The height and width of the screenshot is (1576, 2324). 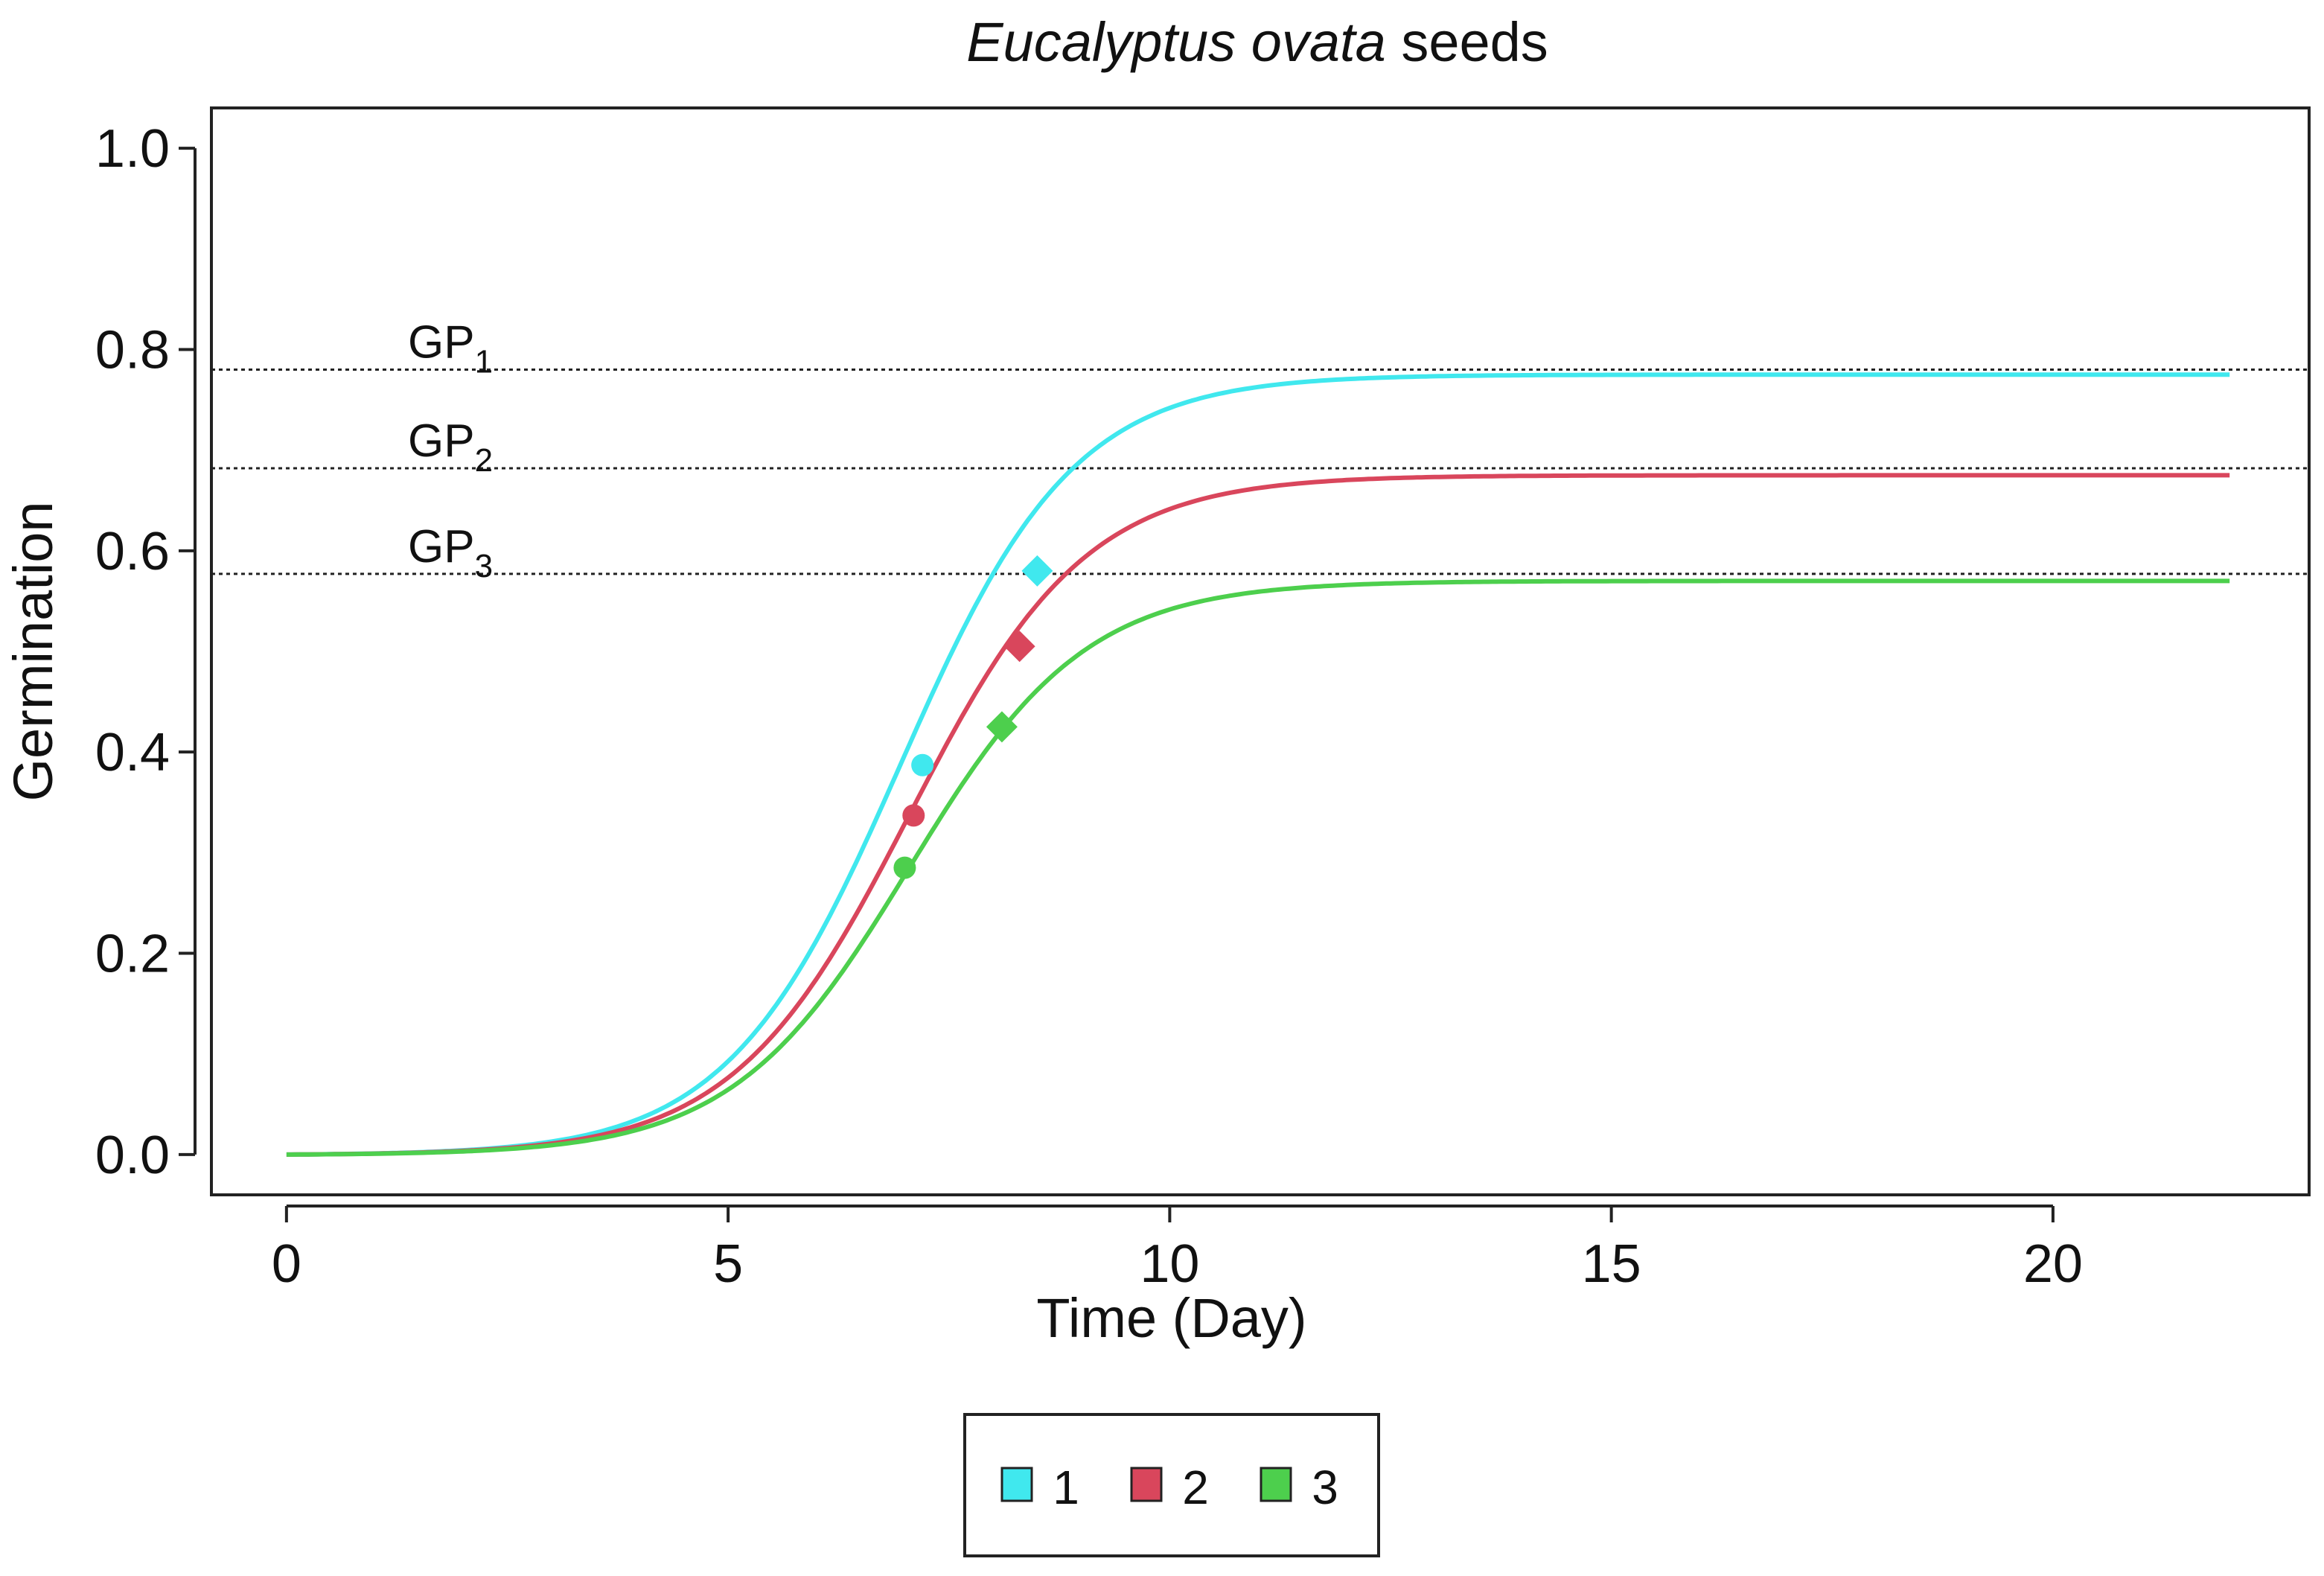 What do you see at coordinates (973, 717) in the screenshot?
I see `curve-markers` at bounding box center [973, 717].